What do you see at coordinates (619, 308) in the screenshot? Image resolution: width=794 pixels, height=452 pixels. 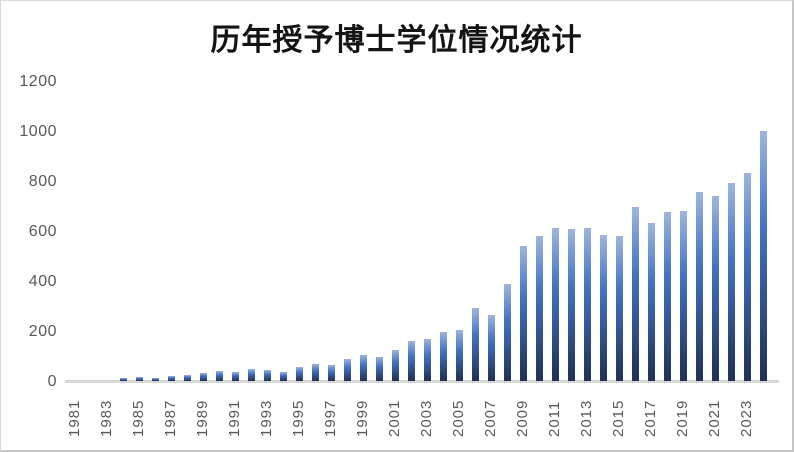 I see `bar-2015` at bounding box center [619, 308].